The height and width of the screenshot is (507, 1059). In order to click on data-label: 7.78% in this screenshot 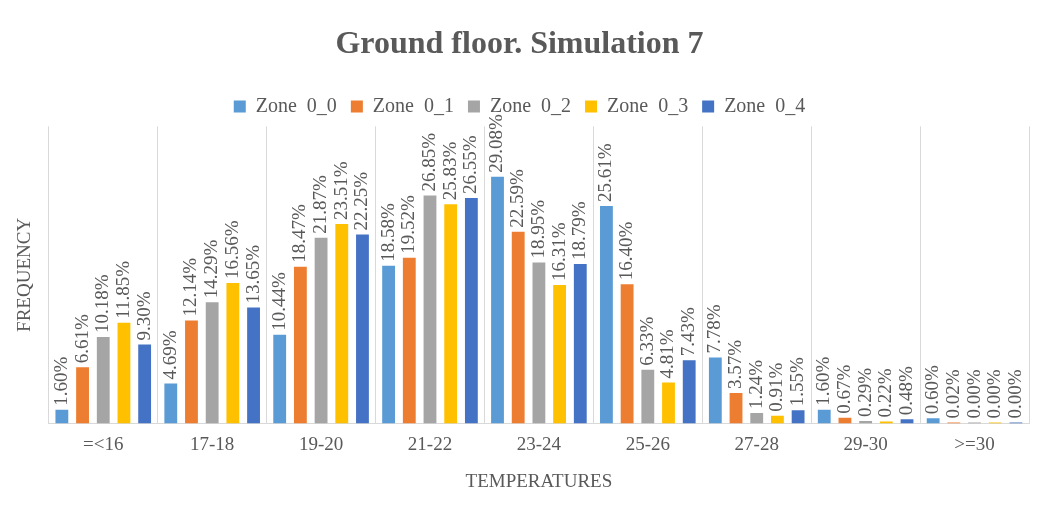, I will do `click(714, 329)`.